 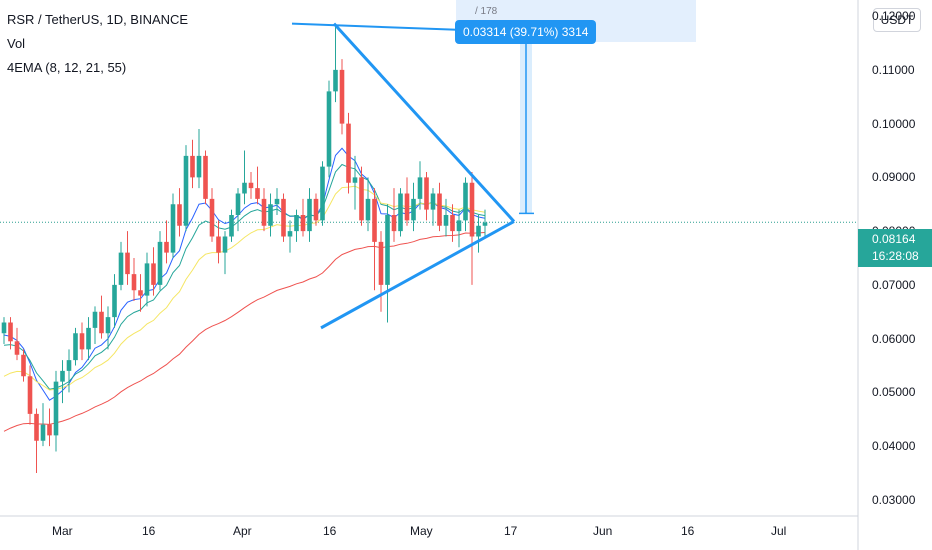 What do you see at coordinates (894, 239) in the screenshot?
I see `last-price: 0.08164` at bounding box center [894, 239].